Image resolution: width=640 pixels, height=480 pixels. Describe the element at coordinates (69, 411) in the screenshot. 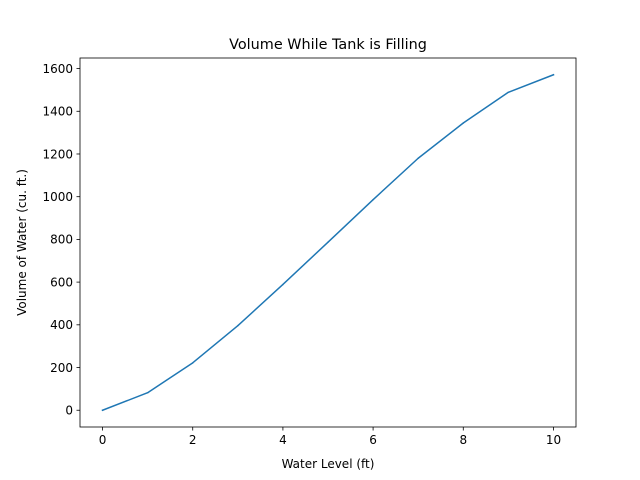

I see `y-tick-label: 0` at that location.